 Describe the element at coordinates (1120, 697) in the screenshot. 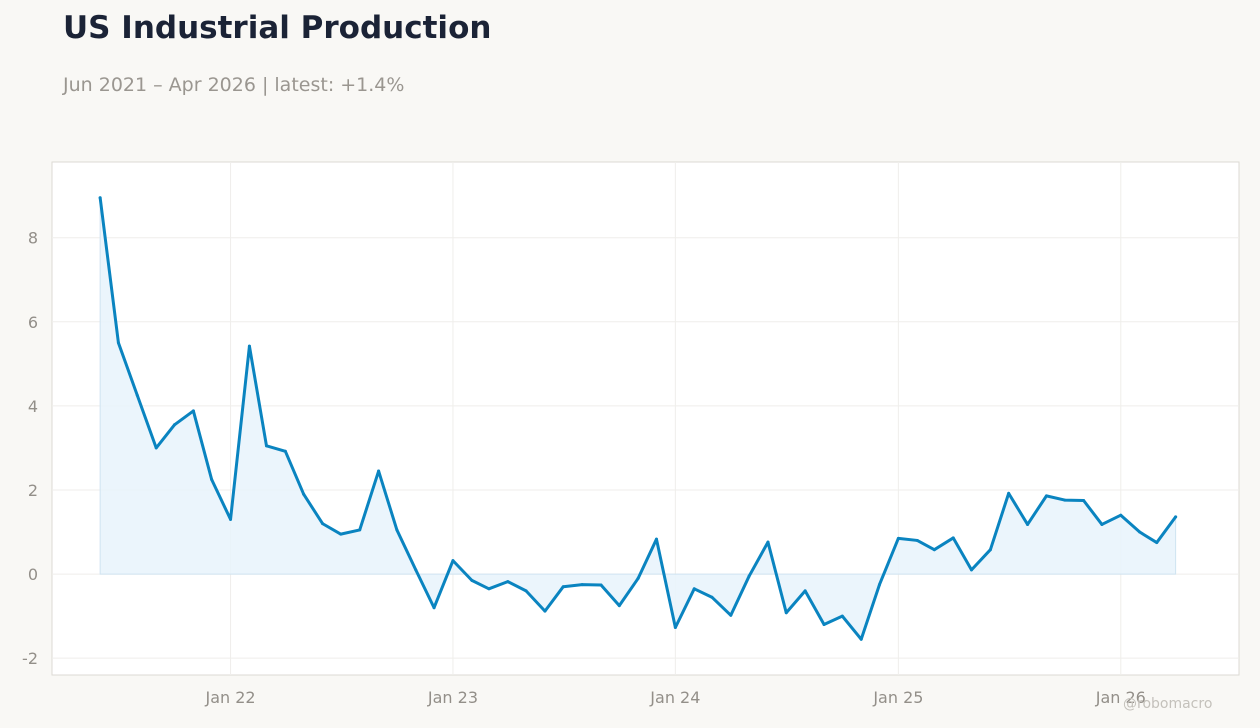

I see `x-tick-label: Jan 26` at that location.